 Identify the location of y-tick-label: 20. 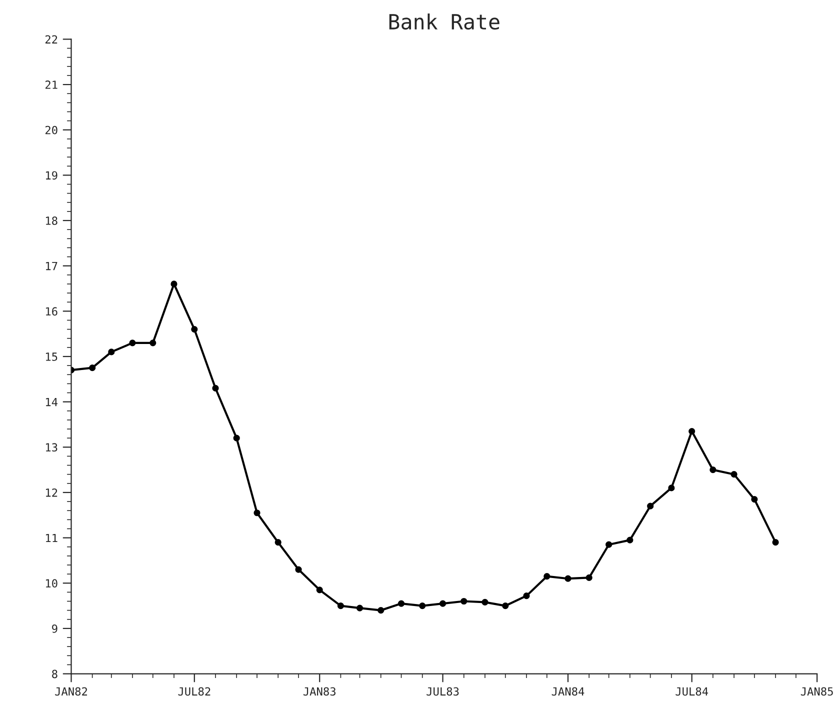
(51, 130).